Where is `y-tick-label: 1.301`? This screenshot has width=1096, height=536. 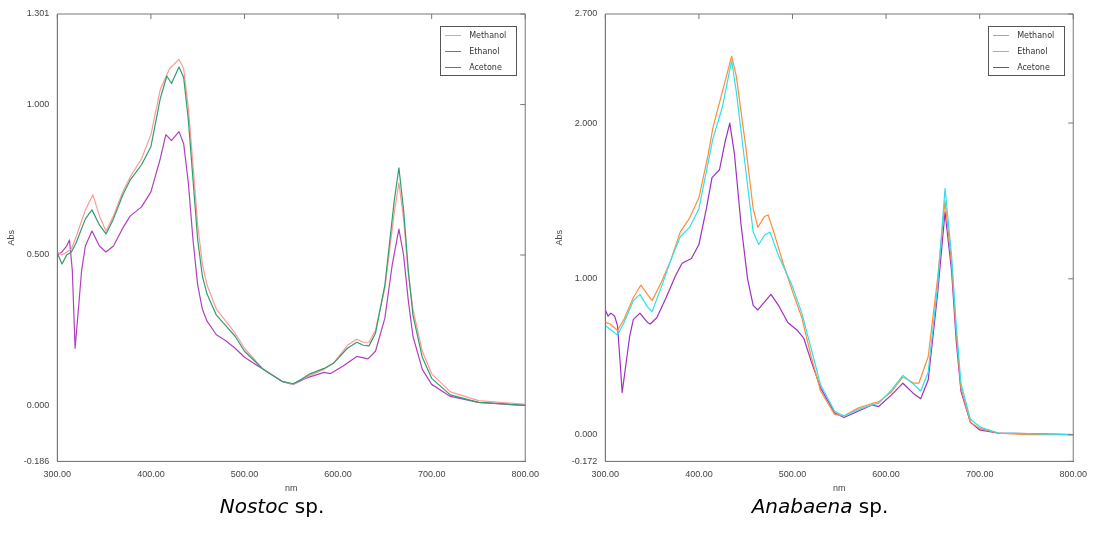
y-tick-label: 1.301 is located at coordinates (38, 13).